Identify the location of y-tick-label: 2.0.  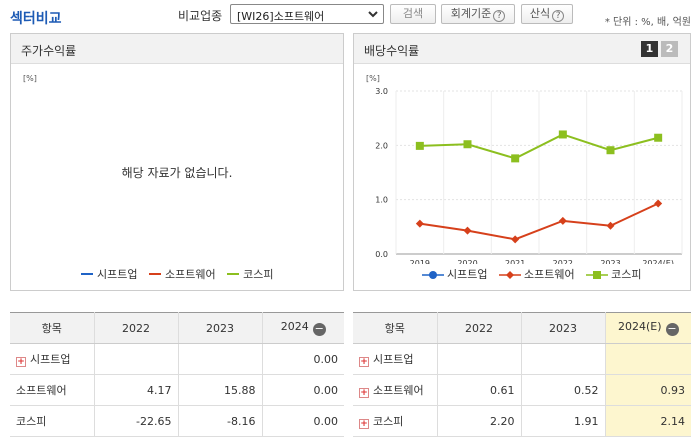
(381, 145).